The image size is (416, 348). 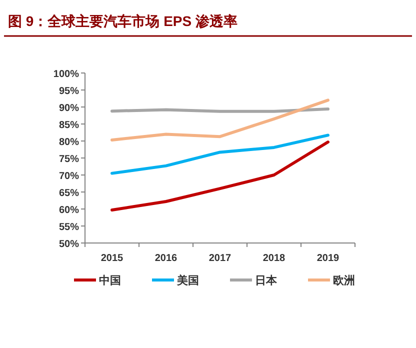 What do you see at coordinates (69, 210) in the screenshot?
I see `y-tick-label: 60%` at bounding box center [69, 210].